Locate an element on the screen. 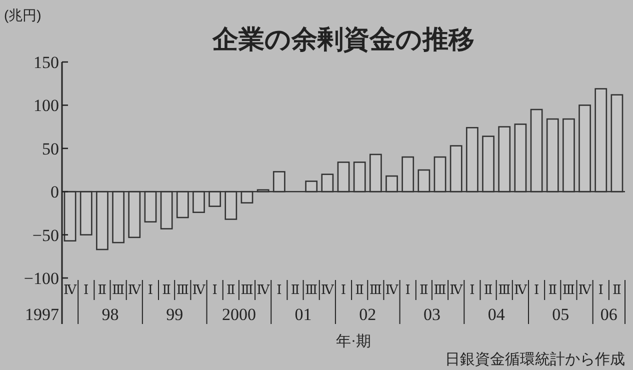  text: 06 is located at coordinates (609, 314).